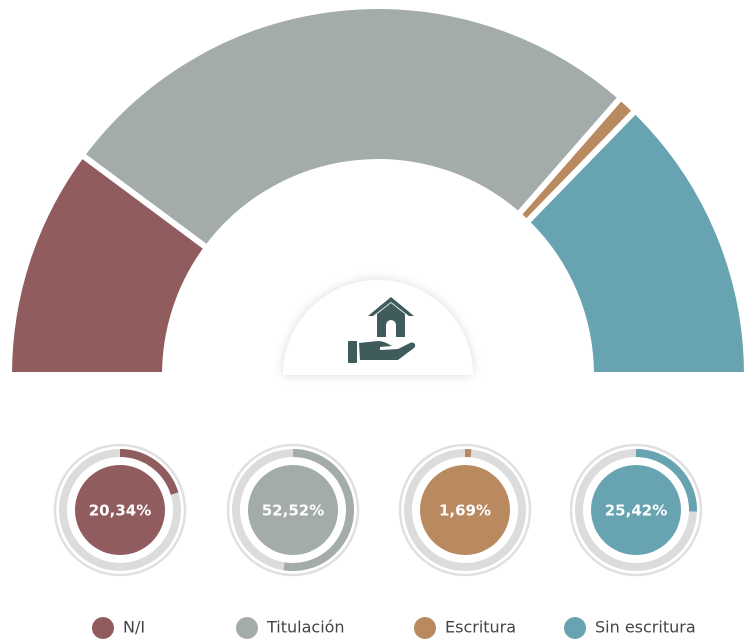  I want to click on value-label: 52,52%, so click(293, 511).